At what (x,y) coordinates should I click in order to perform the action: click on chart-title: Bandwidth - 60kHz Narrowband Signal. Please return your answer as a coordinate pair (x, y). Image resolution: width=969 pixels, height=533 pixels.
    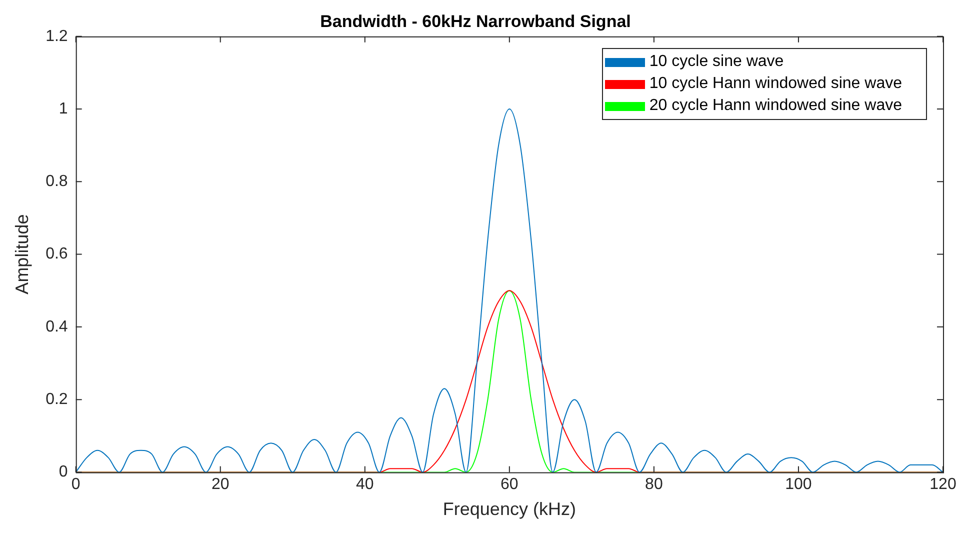
    Looking at the image, I should click on (475, 21).